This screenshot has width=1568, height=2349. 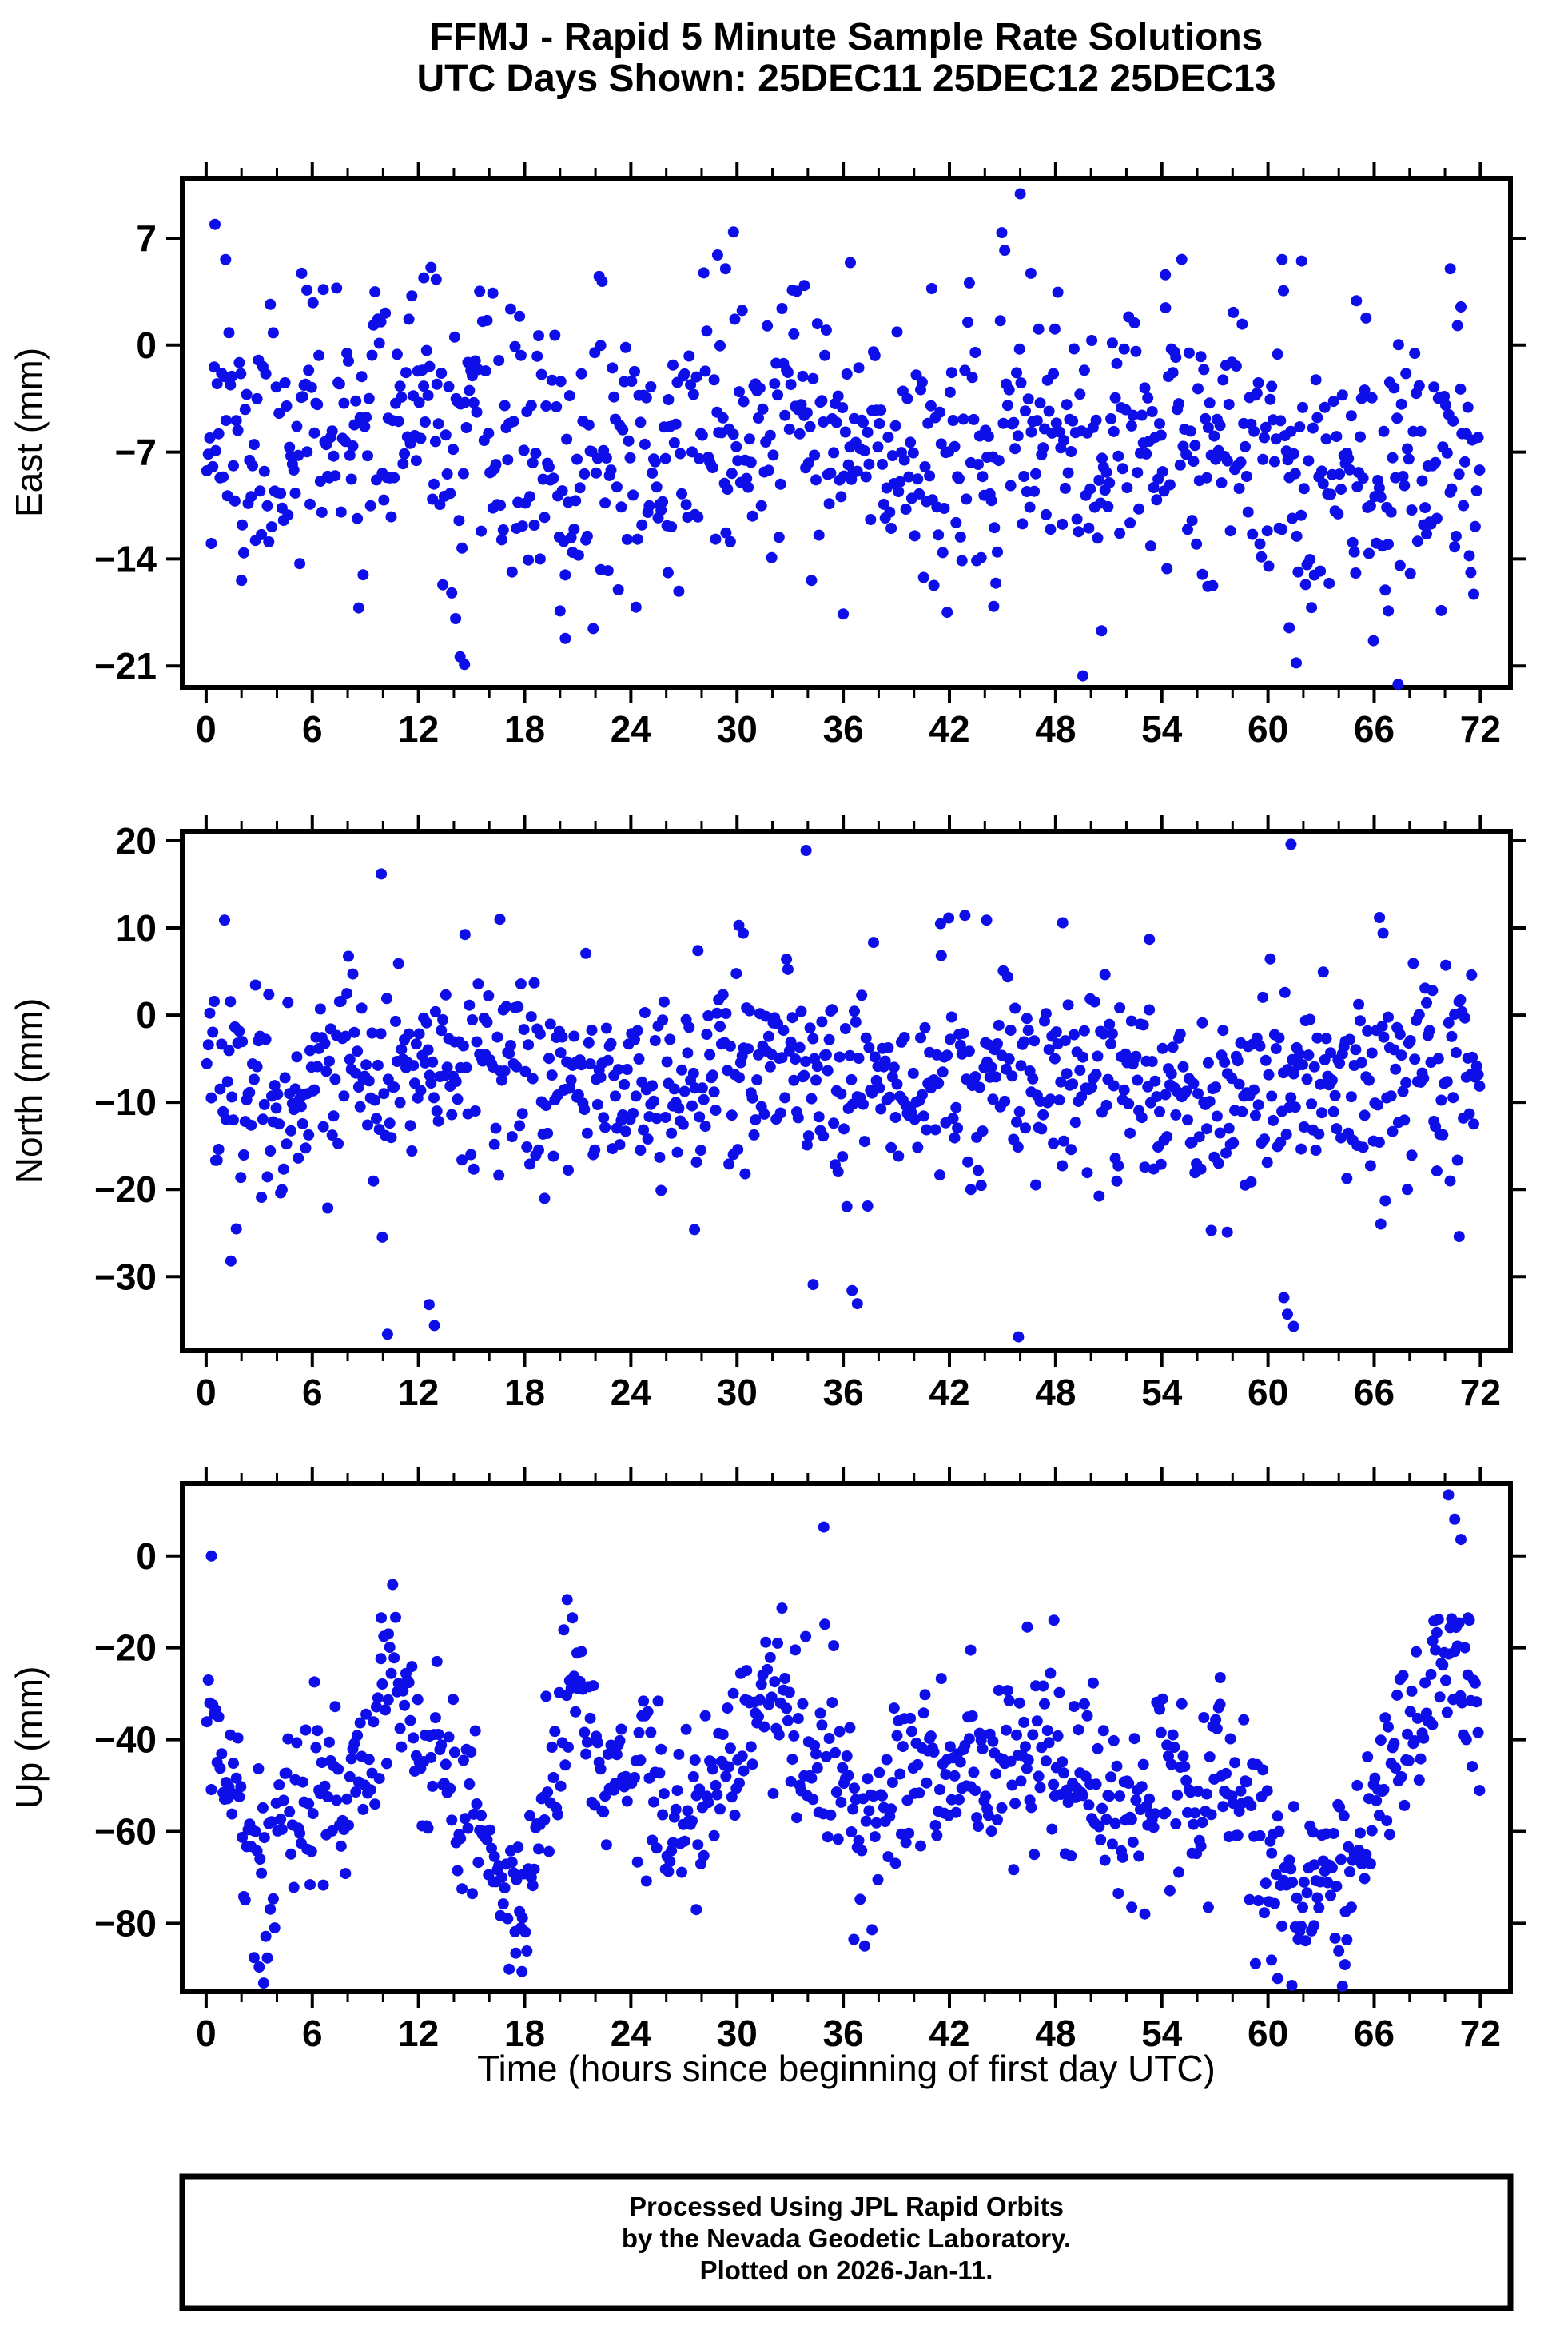 I want to click on x-tick-label: 66, so click(x=1374, y=2033).